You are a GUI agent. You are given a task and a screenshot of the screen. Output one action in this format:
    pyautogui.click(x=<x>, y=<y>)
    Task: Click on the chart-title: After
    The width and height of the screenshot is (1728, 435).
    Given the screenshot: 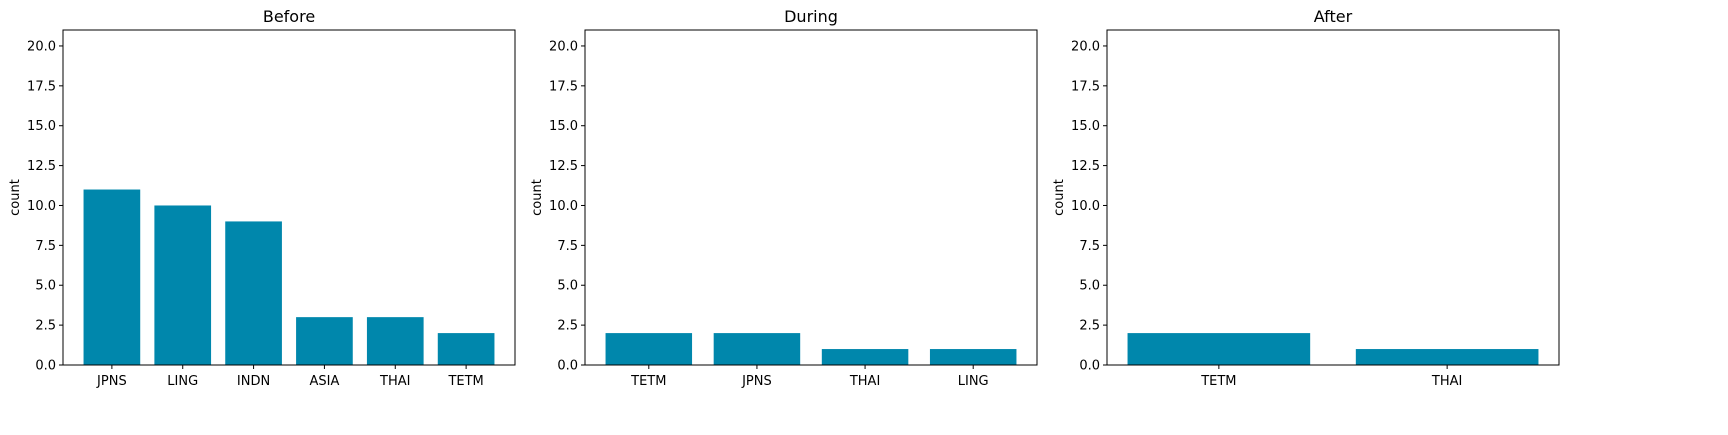 What is the action you would take?
    pyautogui.click(x=1333, y=16)
    